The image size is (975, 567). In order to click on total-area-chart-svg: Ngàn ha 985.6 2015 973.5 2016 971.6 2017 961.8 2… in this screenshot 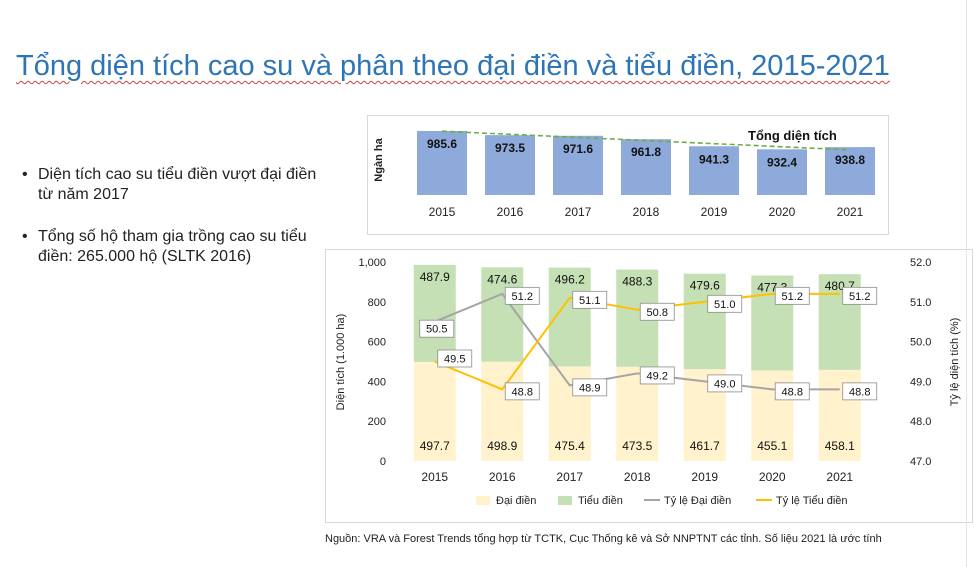, I will do `click(624, 173)`.